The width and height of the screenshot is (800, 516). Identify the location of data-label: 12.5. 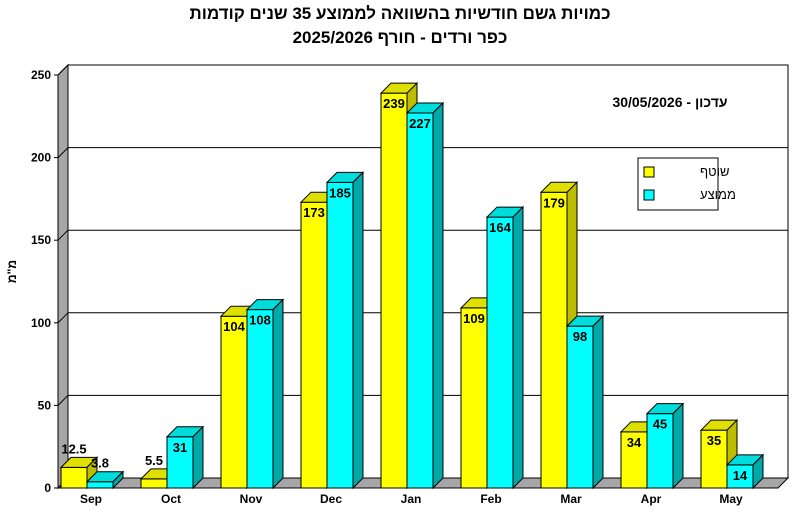
(73, 448).